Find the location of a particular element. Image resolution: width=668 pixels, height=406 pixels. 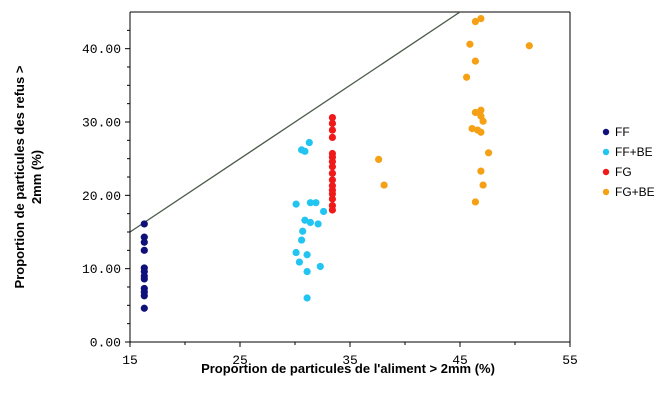

legend-item-ff: FF is located at coordinates (616, 132).